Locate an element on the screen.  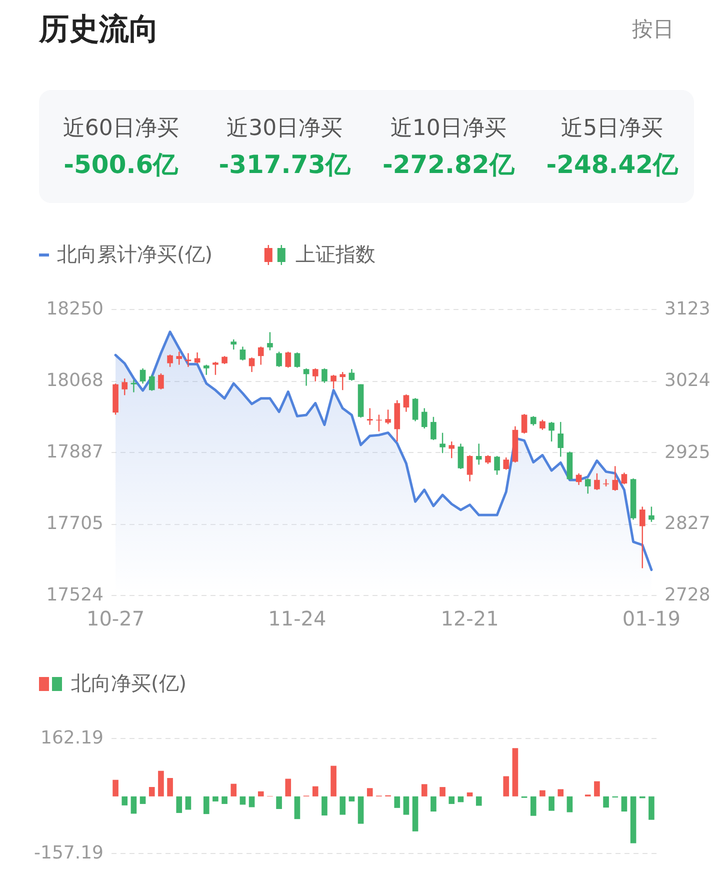
y-tick-label: 18250 is located at coordinates (75, 309).